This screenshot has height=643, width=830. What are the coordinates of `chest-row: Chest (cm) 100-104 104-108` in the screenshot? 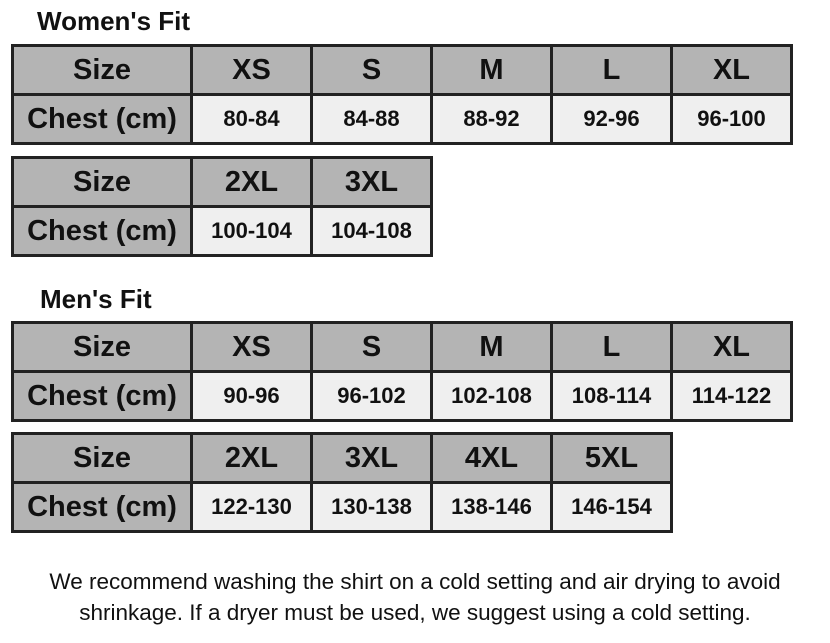 It's located at (222, 231).